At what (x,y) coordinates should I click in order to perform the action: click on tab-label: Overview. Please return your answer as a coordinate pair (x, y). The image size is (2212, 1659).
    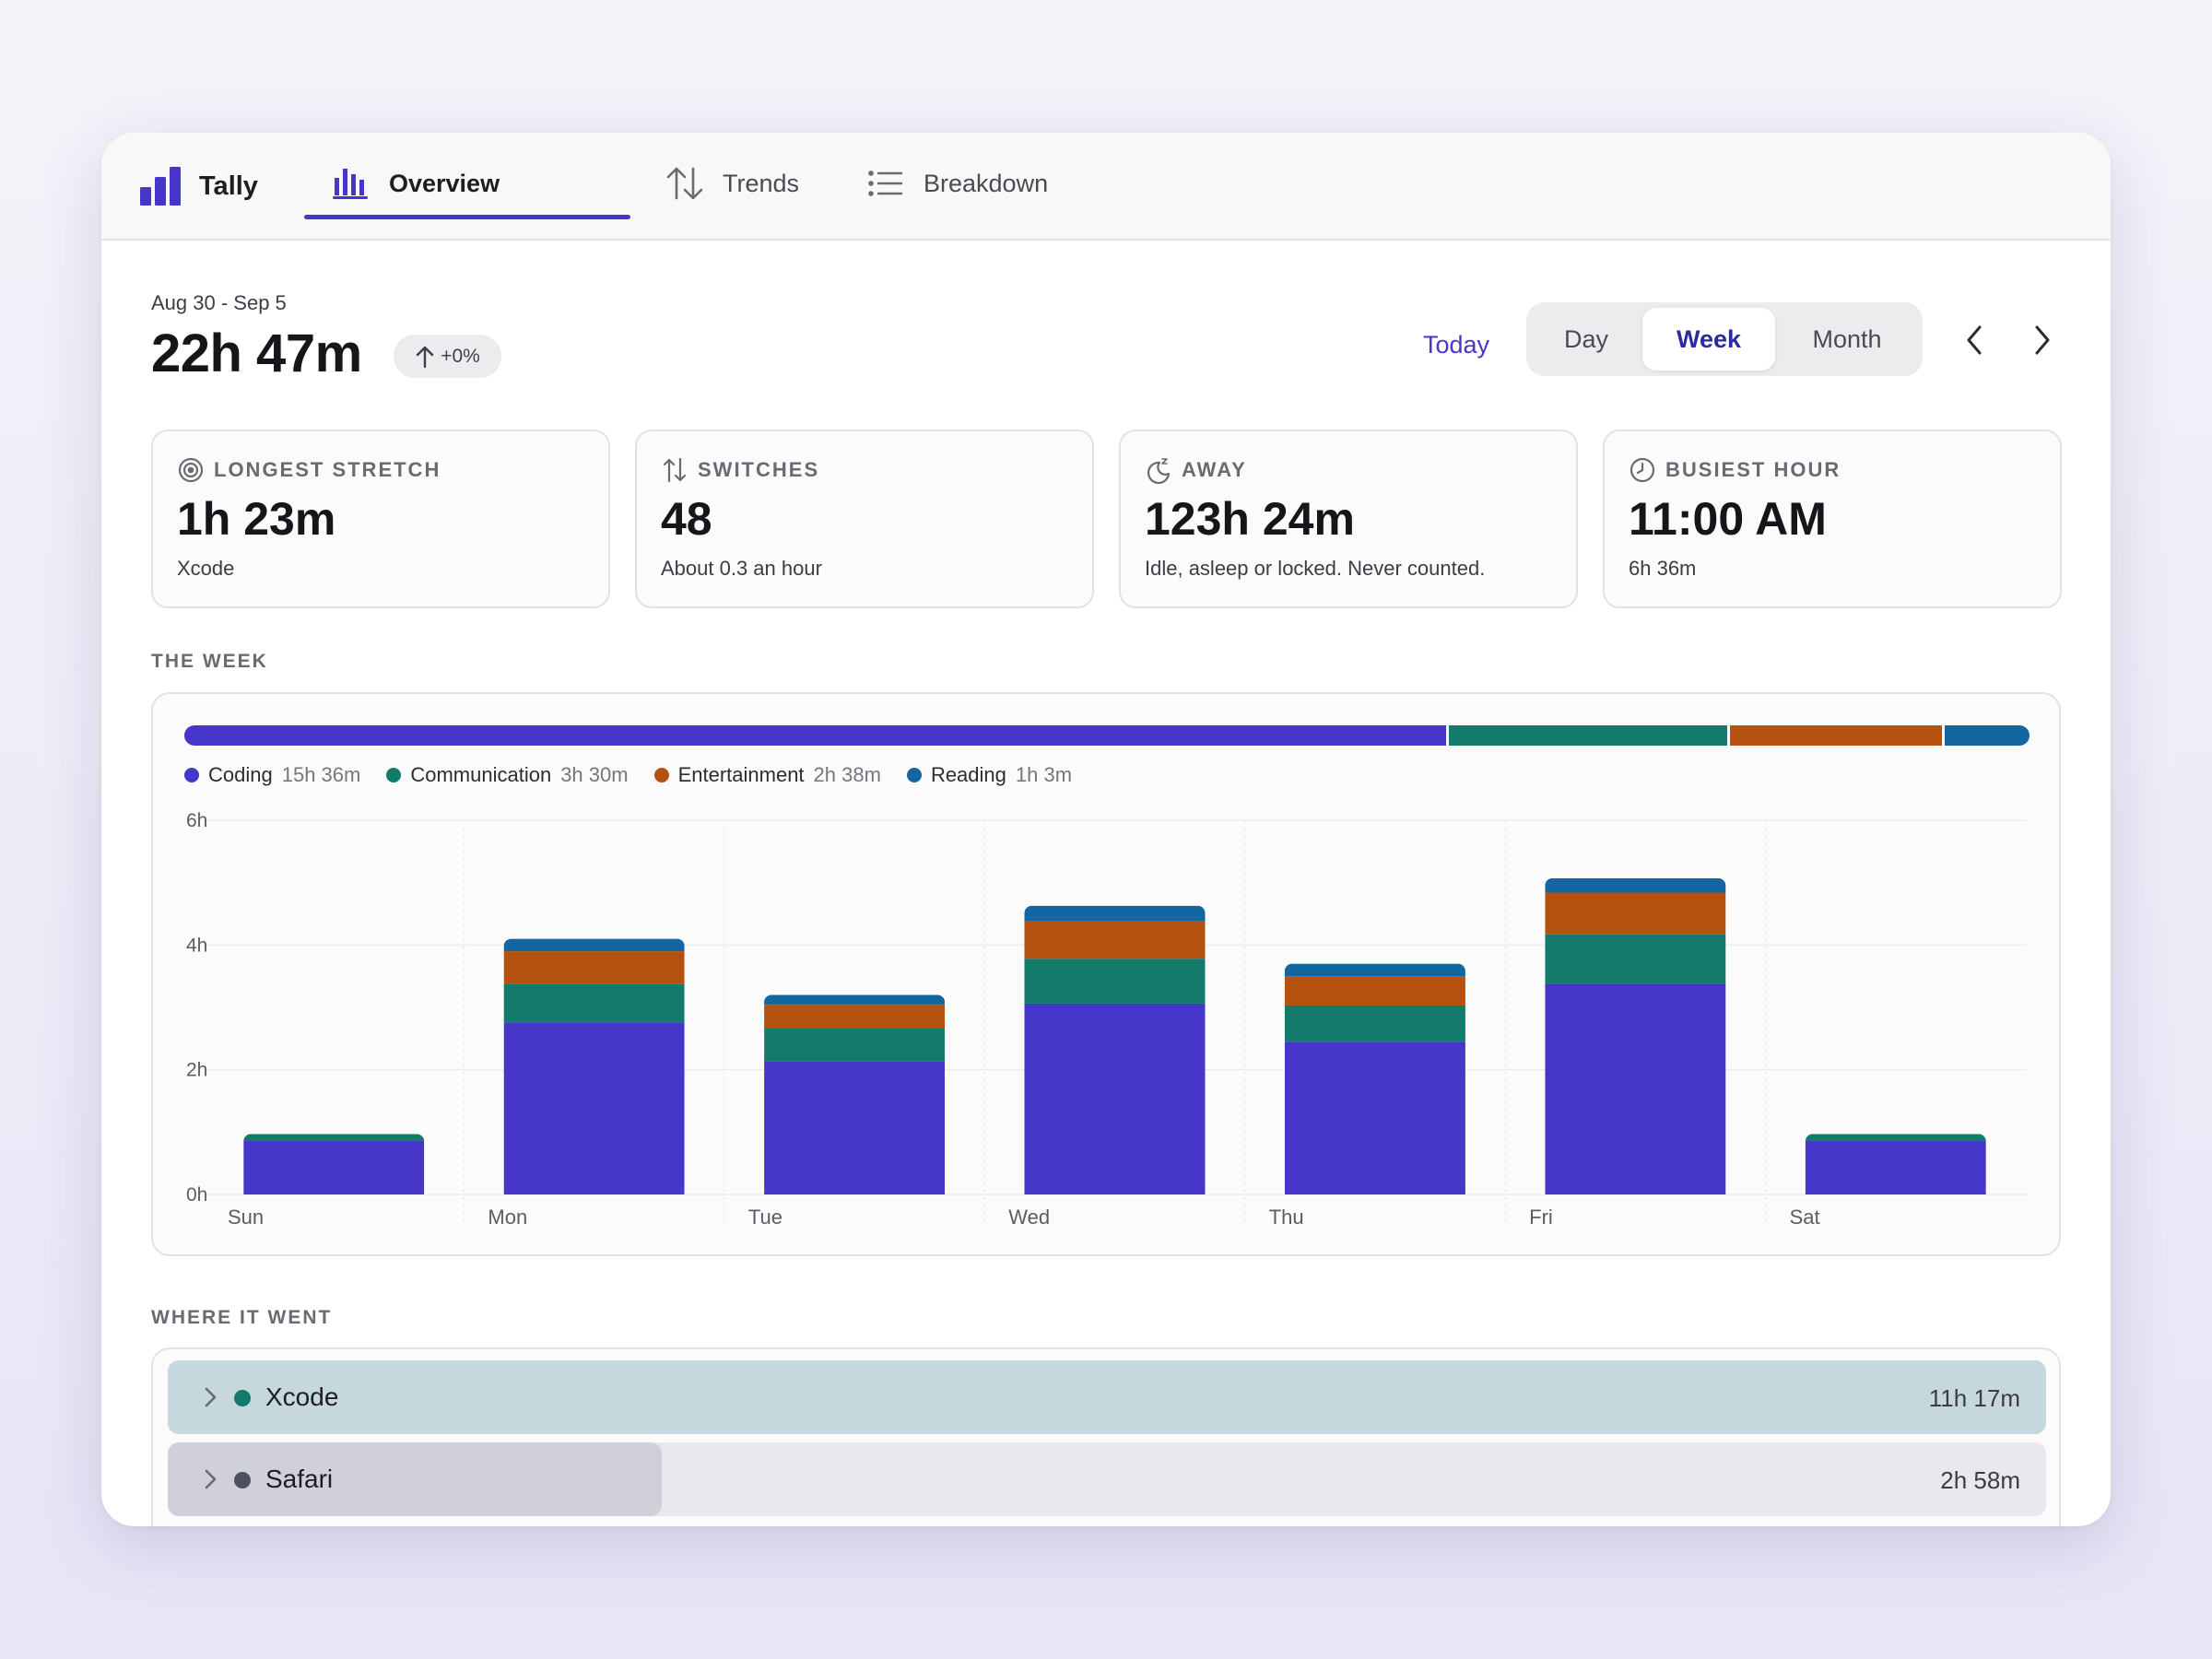
    Looking at the image, I should click on (444, 183).